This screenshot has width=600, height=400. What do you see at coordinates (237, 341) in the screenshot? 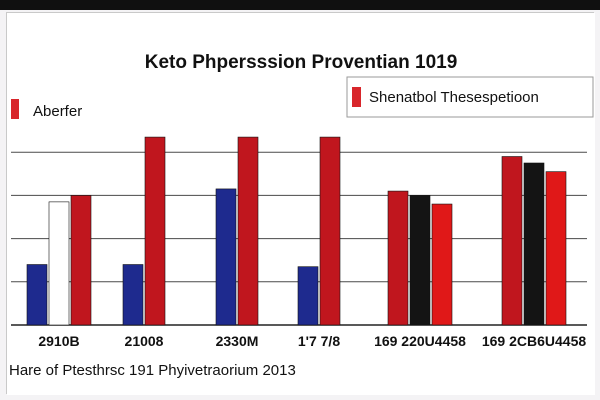
I see `x-tick-label-2: 2330M` at bounding box center [237, 341].